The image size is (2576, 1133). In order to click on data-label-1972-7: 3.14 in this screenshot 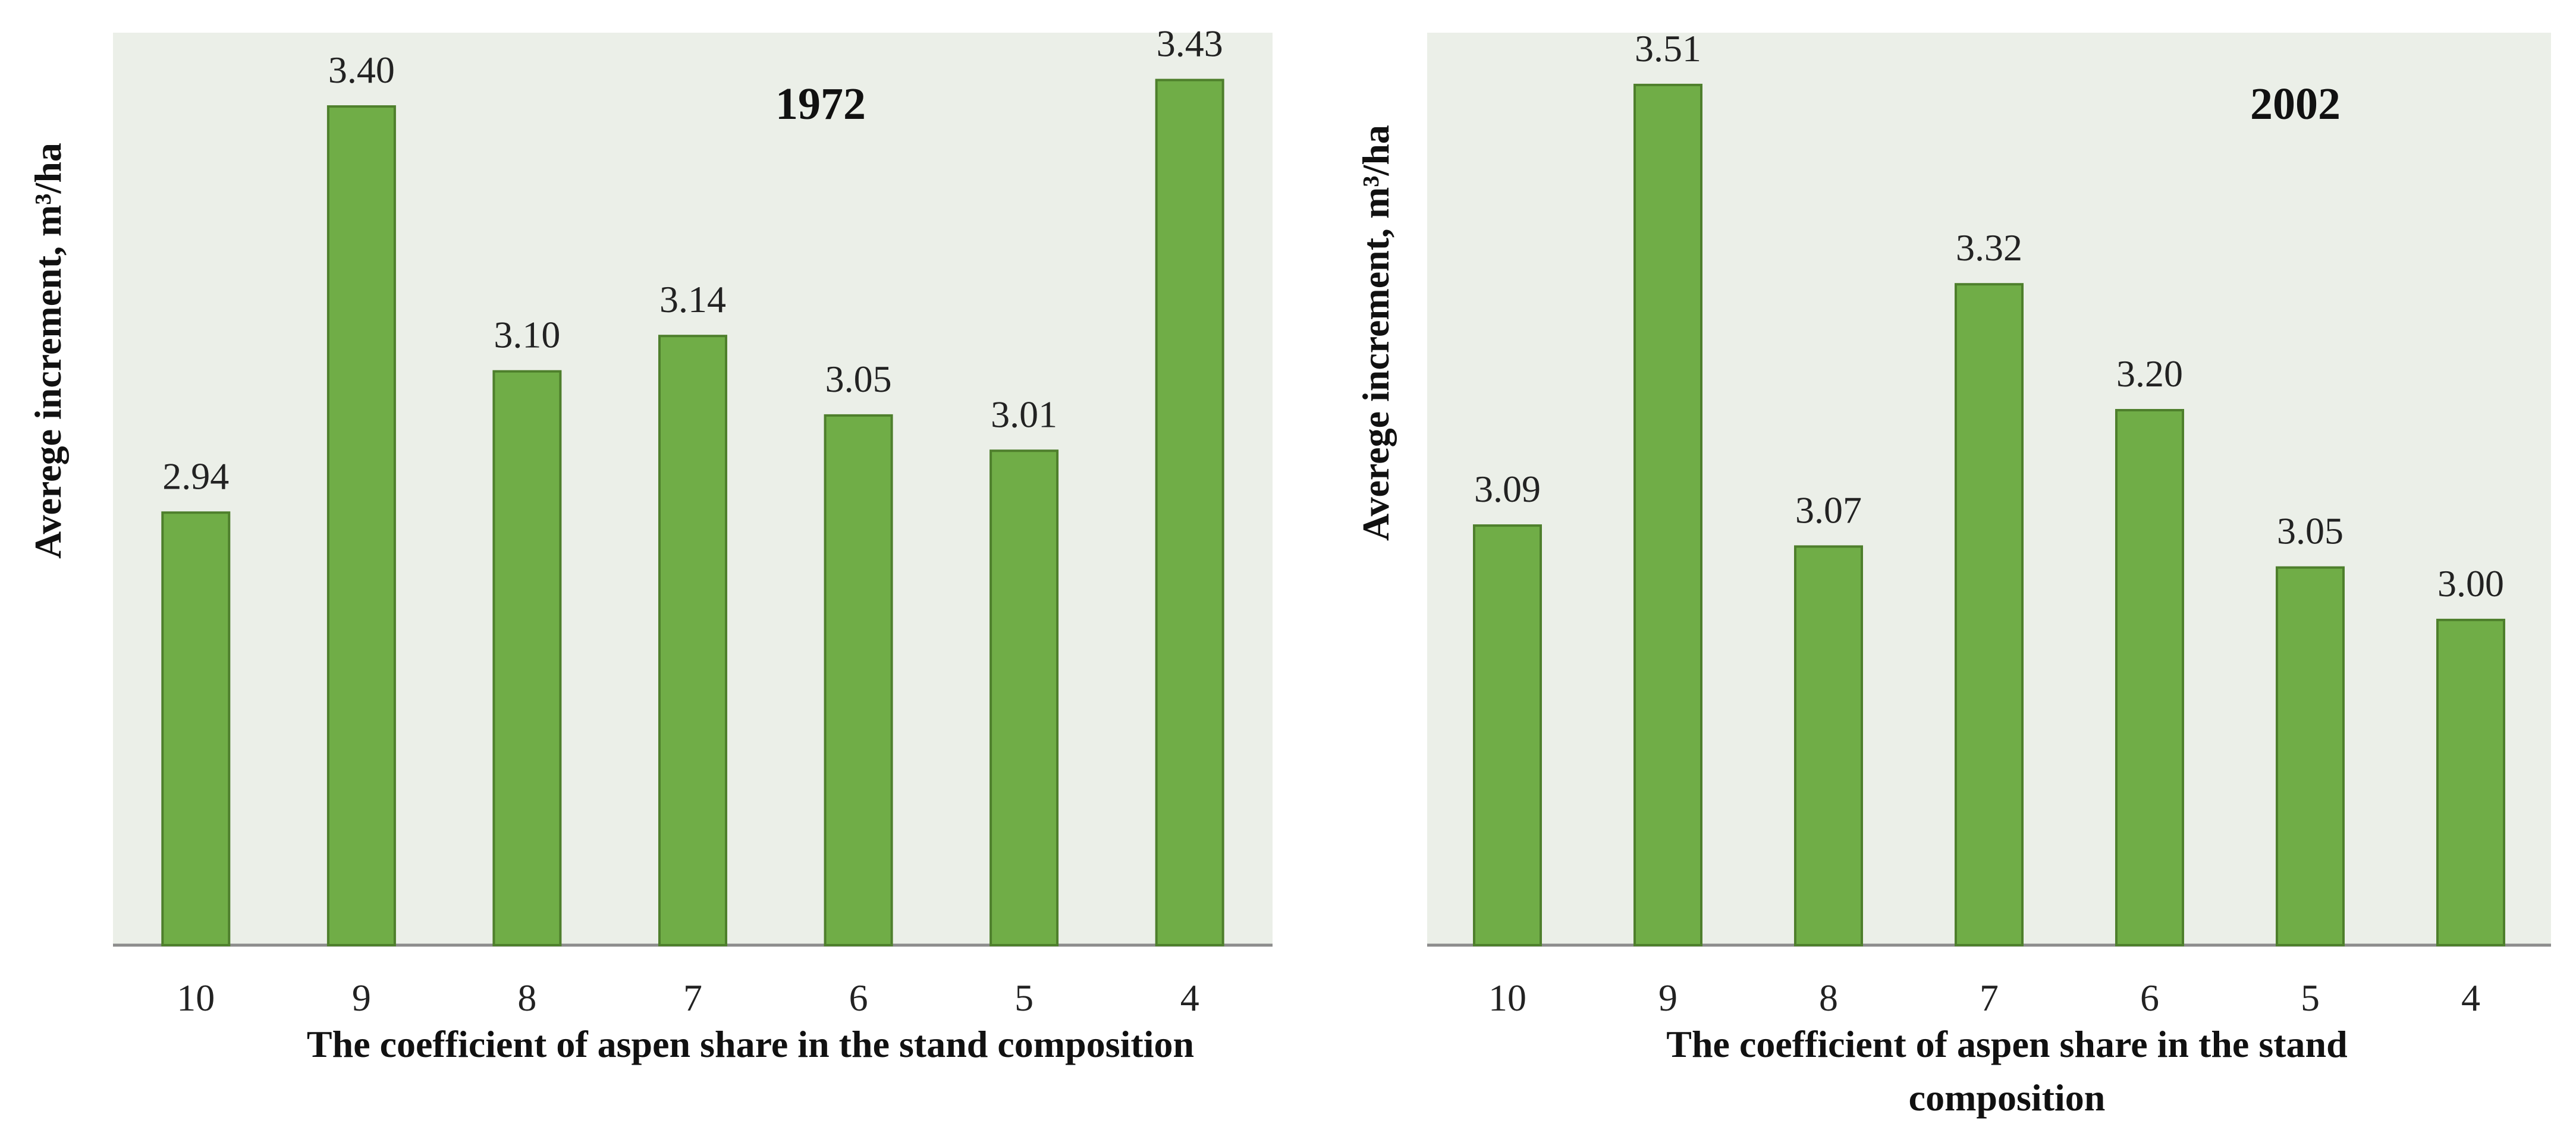, I will do `click(692, 299)`.